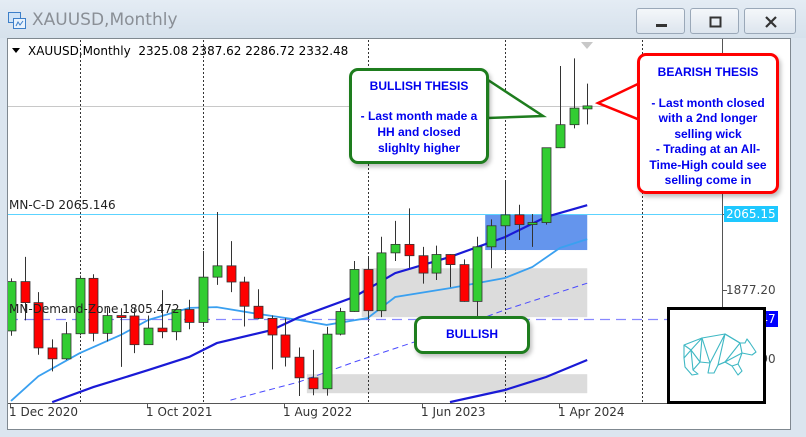 This screenshot has width=806, height=437. I want to click on mn-demand-zone-label: MN-Demand-Zone 1805.472, so click(94, 309).